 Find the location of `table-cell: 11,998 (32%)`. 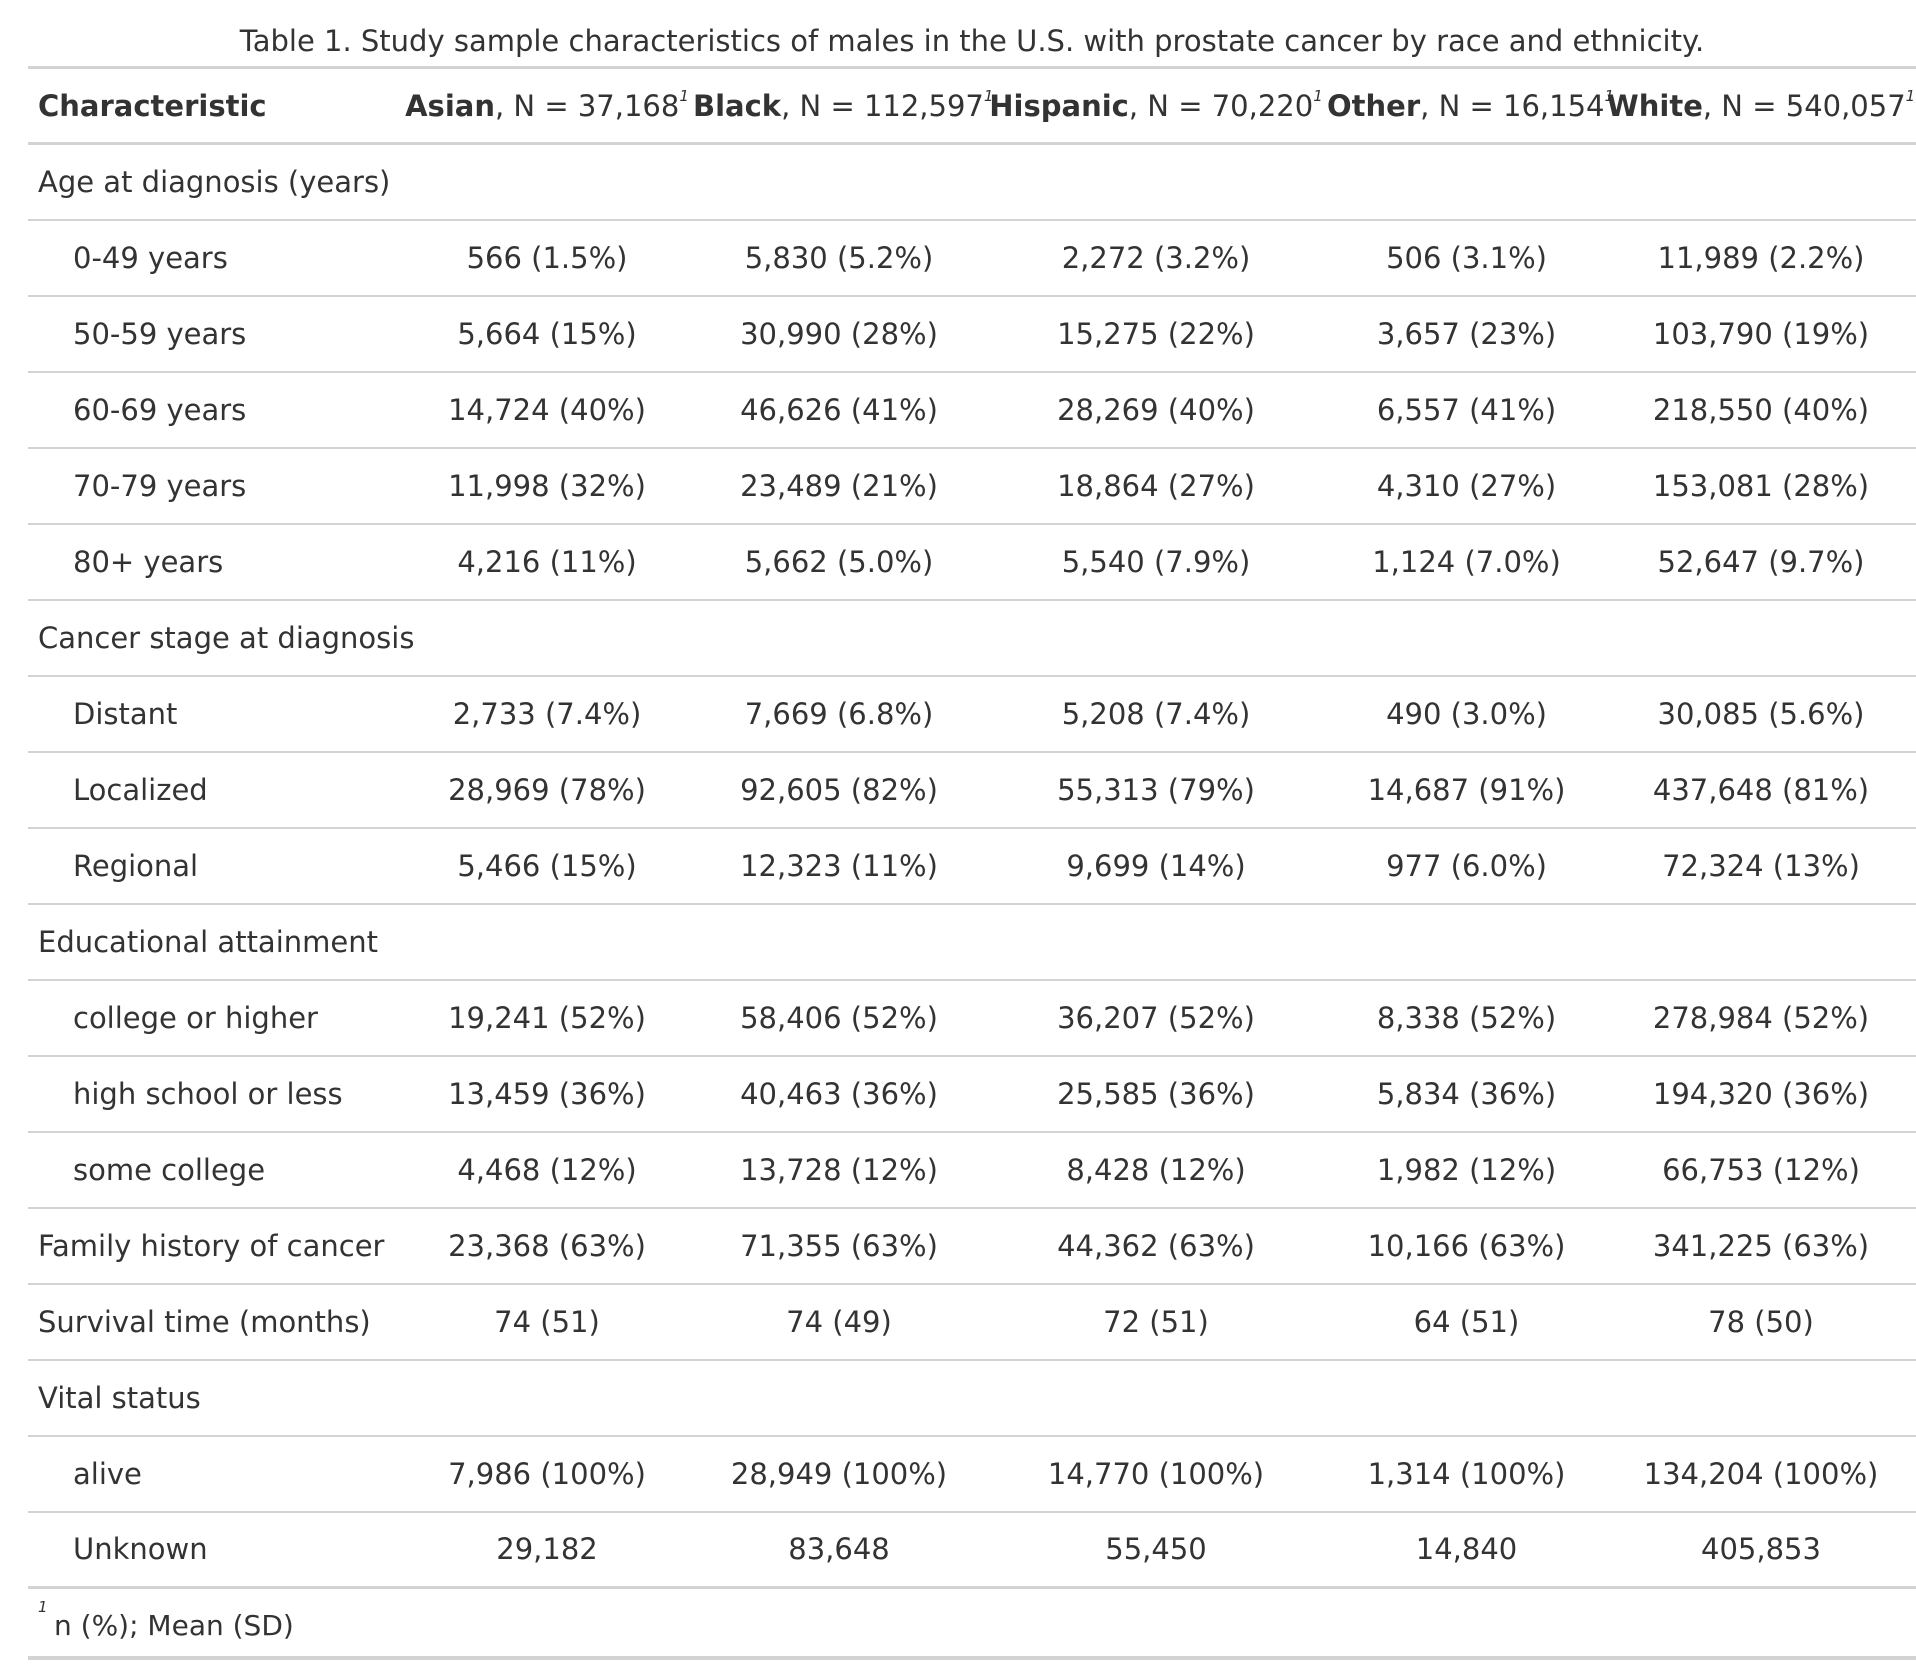

table-cell: 11,998 (32%) is located at coordinates (547, 485).